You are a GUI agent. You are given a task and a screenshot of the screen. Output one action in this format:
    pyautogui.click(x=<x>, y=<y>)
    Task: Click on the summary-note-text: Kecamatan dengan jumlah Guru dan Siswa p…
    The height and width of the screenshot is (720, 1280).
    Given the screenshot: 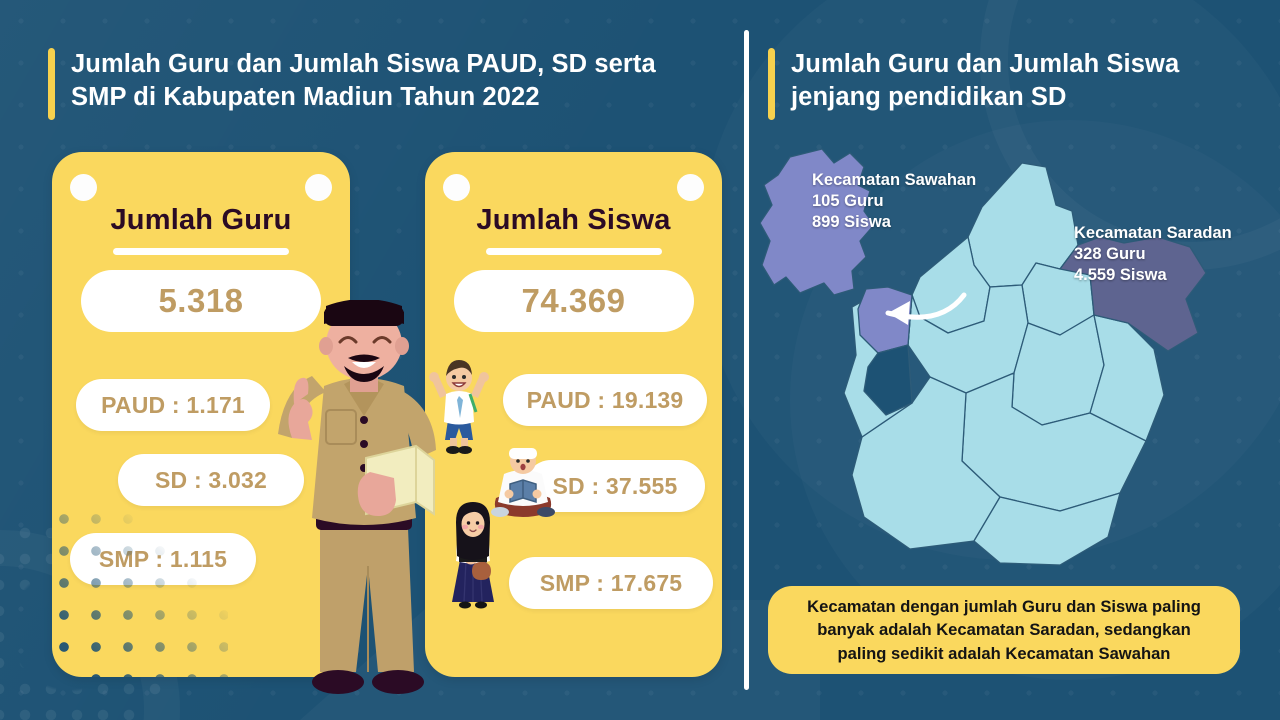 What is the action you would take?
    pyautogui.click(x=1004, y=629)
    